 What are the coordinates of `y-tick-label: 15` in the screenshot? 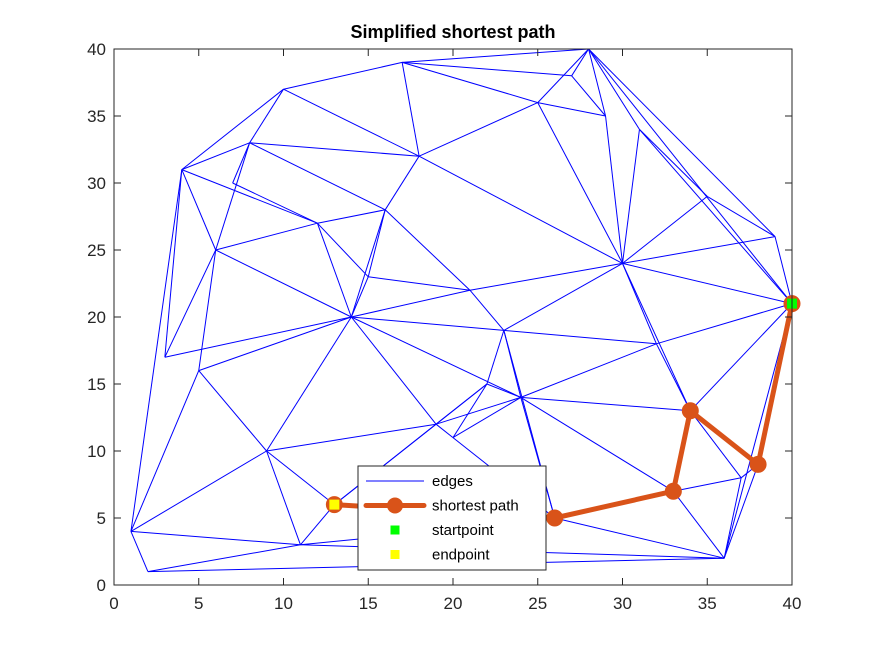 It's located at (96, 384).